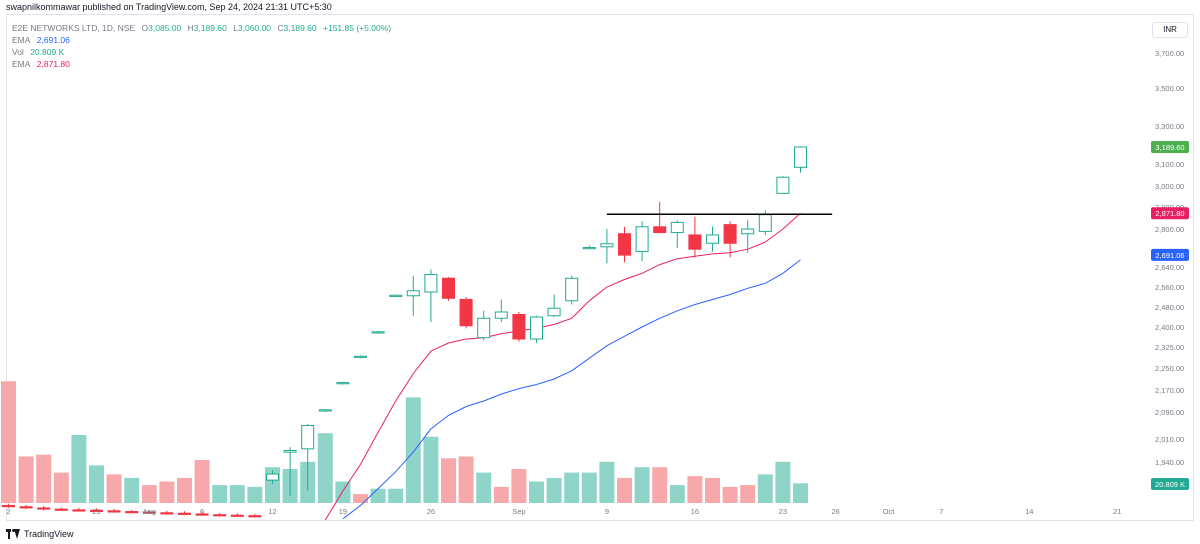  What do you see at coordinates (201, 52) in the screenshot?
I see `legend-volume-row: Vol 20.809 K` at bounding box center [201, 52].